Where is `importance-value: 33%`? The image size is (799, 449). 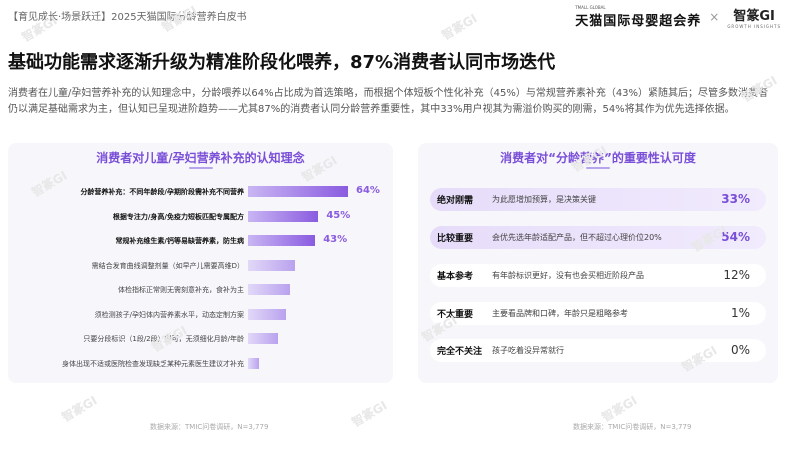
importance-value: 33% is located at coordinates (735, 199).